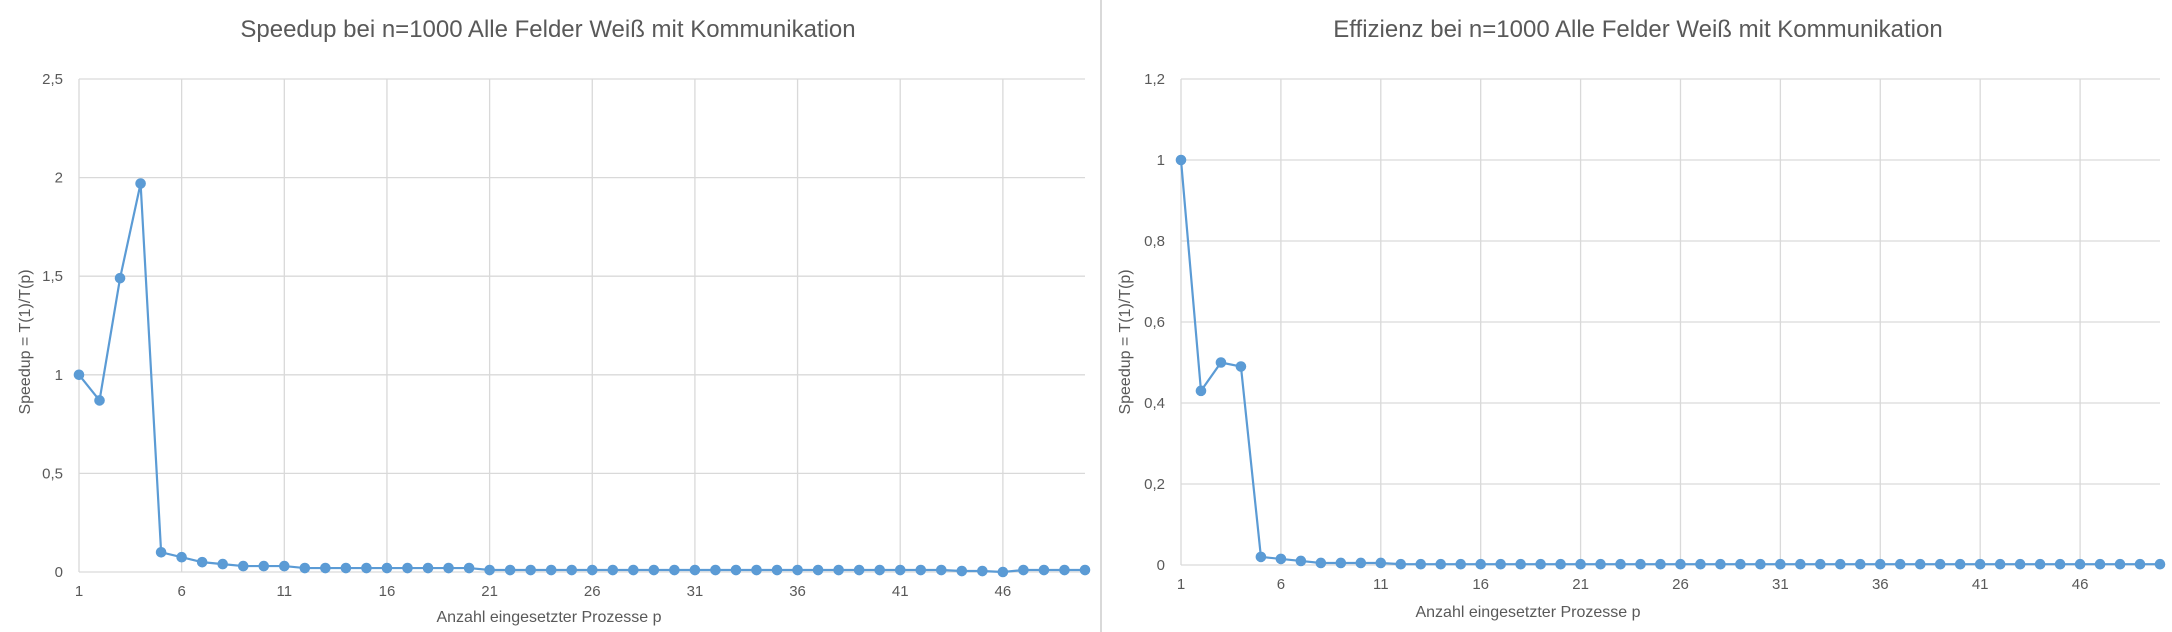 The height and width of the screenshot is (632, 2172). Describe the element at coordinates (695, 591) in the screenshot. I see `x-tick-label: 31` at that location.